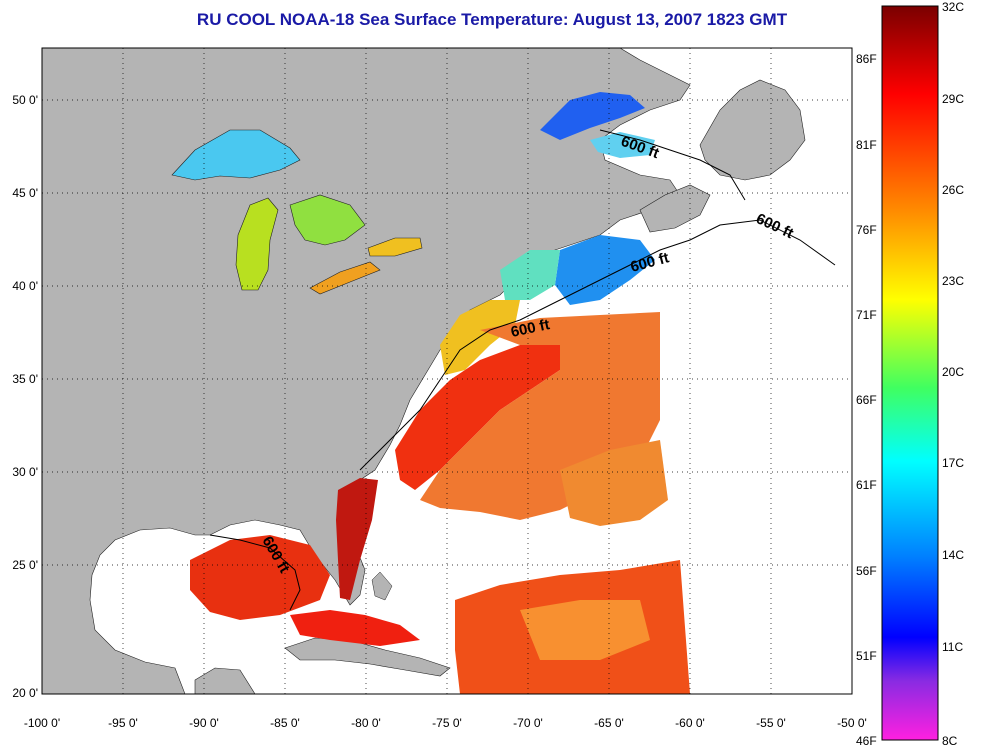 The height and width of the screenshot is (754, 984). I want to click on land-bahamas, so click(382, 586).